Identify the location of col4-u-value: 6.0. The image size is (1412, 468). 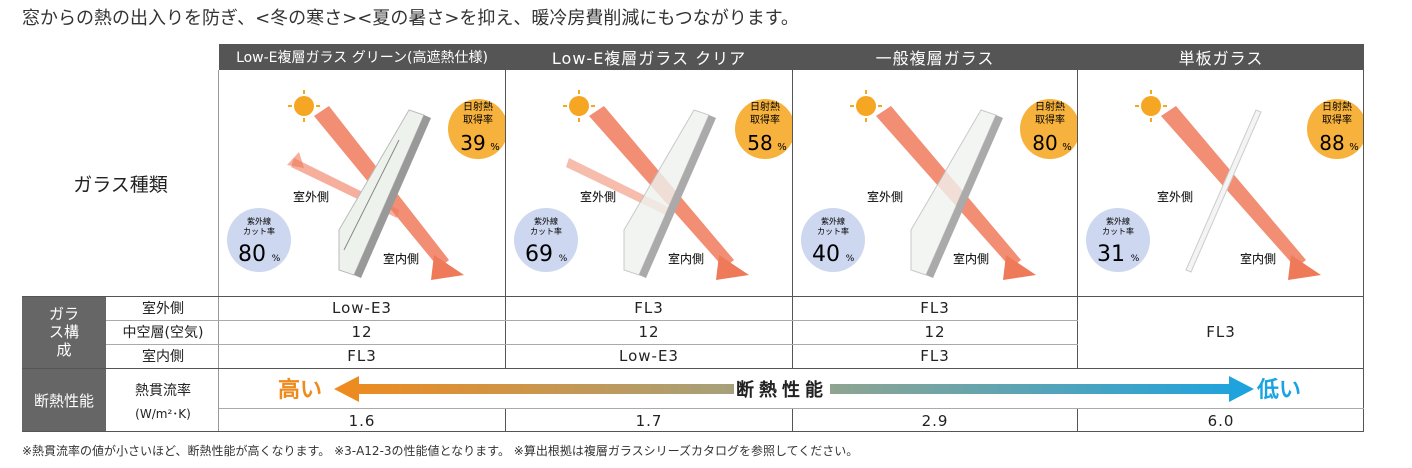
(1221, 421).